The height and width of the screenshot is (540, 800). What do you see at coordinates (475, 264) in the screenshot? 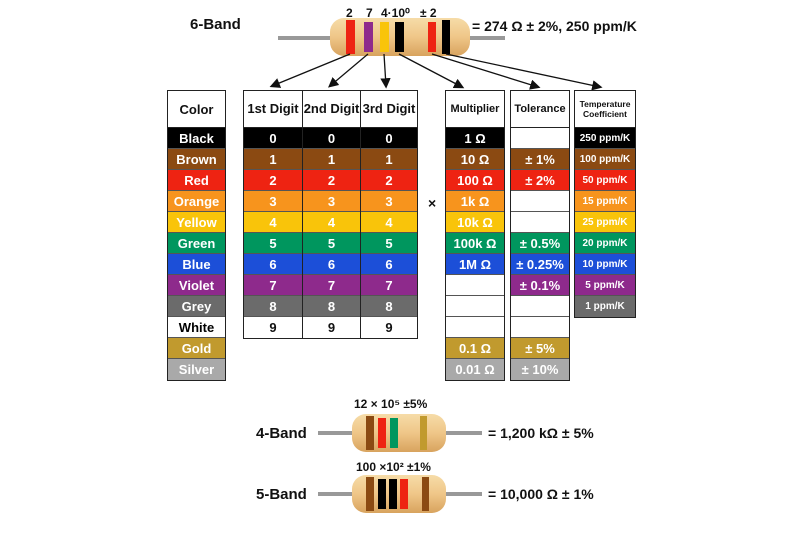
I see `cell-multiplier-blue: 1M Ω` at bounding box center [475, 264].